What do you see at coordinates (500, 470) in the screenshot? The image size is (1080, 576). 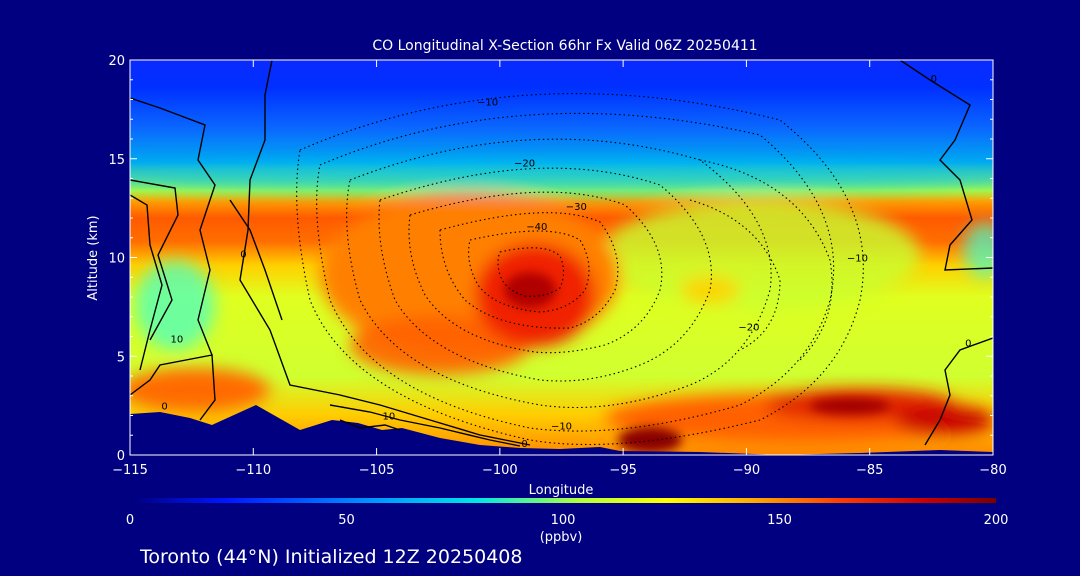 I see `x-tick-label: −100` at bounding box center [500, 470].